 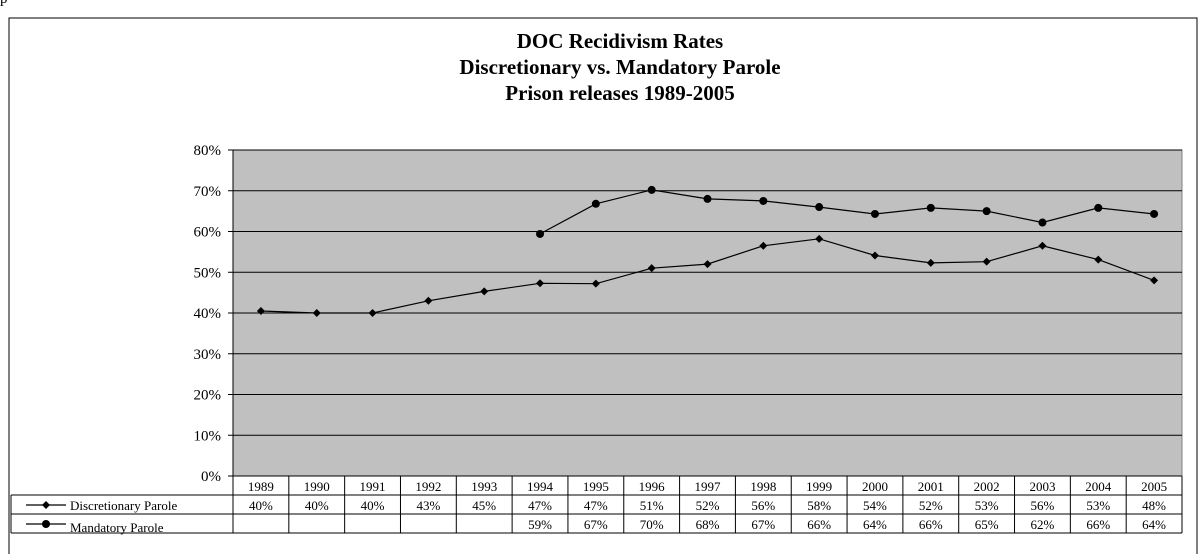 I want to click on x-tick-label: 1989, so click(x=261, y=486).